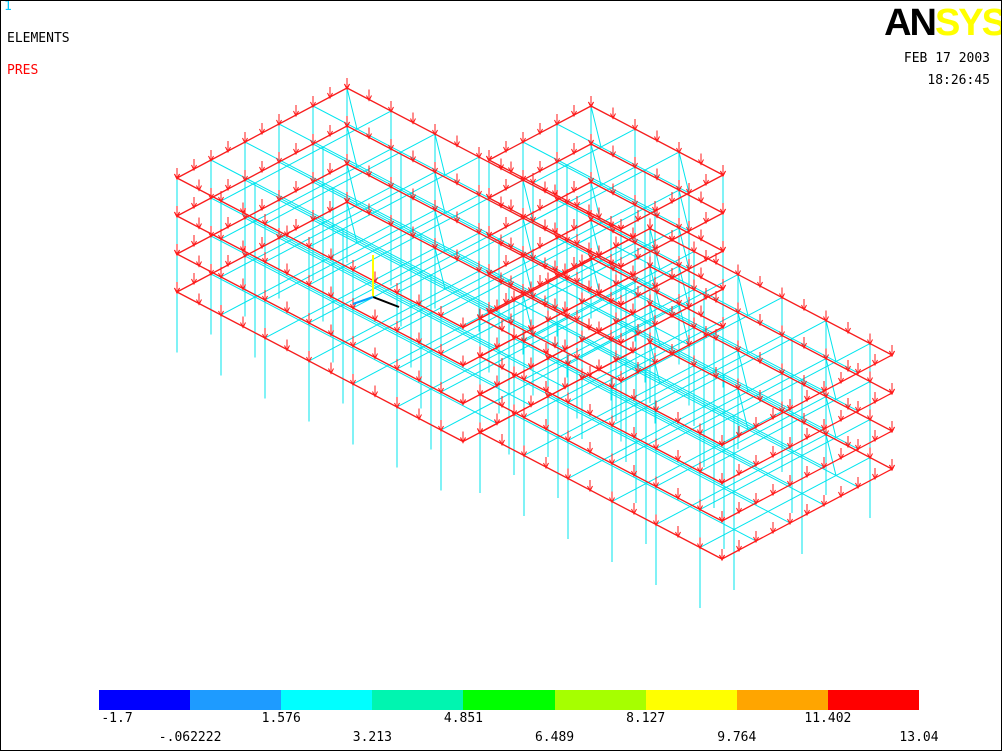 The image size is (1002, 751). I want to click on legend-tick-label: 3.213, so click(372, 737).